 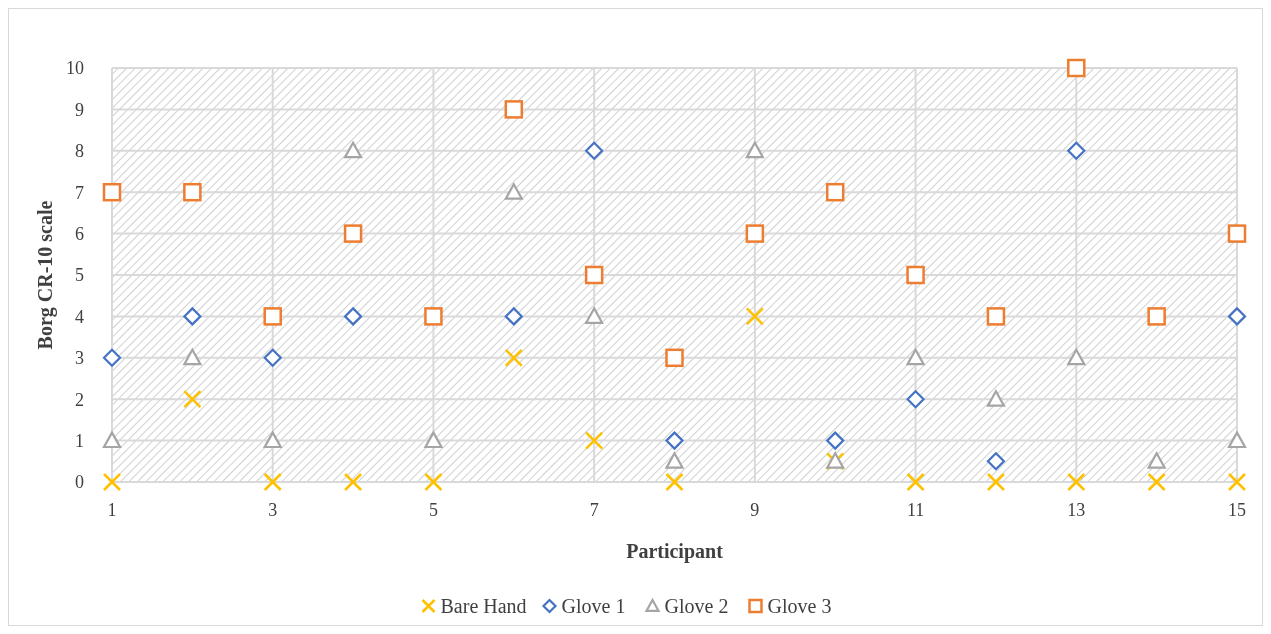 What do you see at coordinates (79, 151) in the screenshot?
I see `y-tick-label: 8` at bounding box center [79, 151].